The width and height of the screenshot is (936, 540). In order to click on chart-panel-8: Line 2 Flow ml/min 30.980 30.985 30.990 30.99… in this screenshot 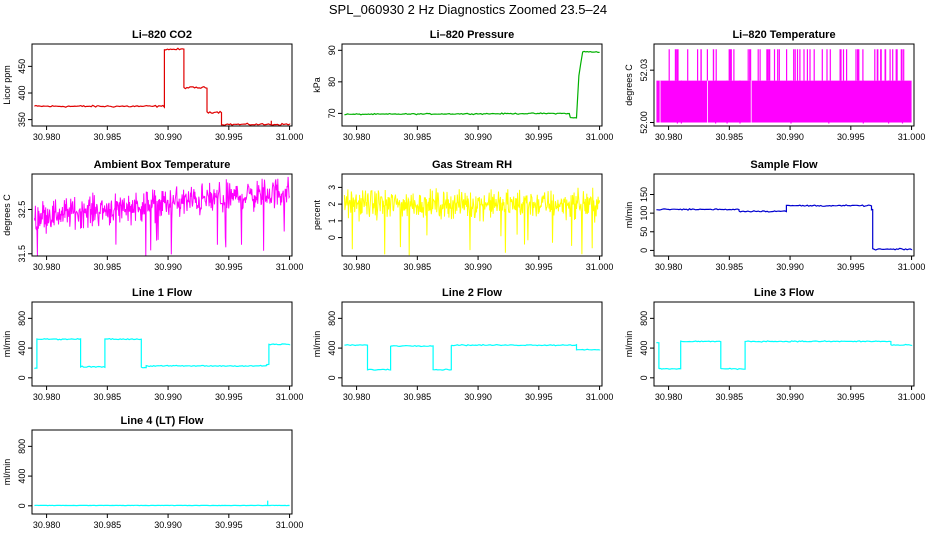, I will do `click(462, 344)`.